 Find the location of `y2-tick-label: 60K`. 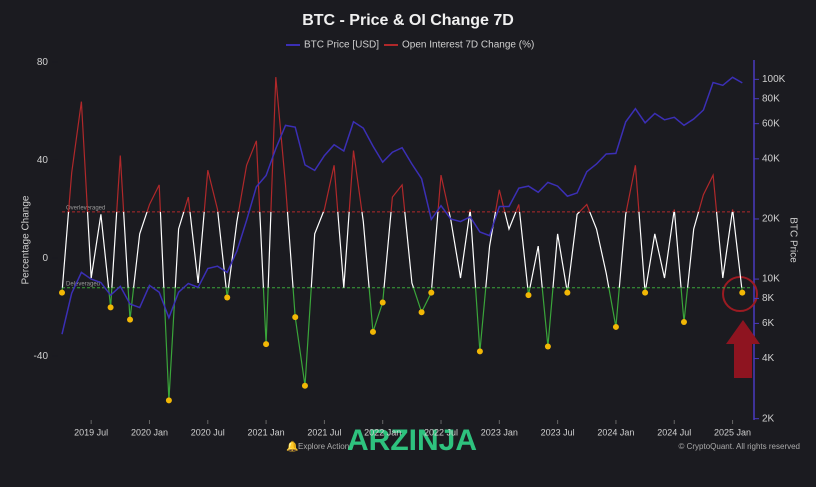

y2-tick-label: 60K is located at coordinates (771, 123).